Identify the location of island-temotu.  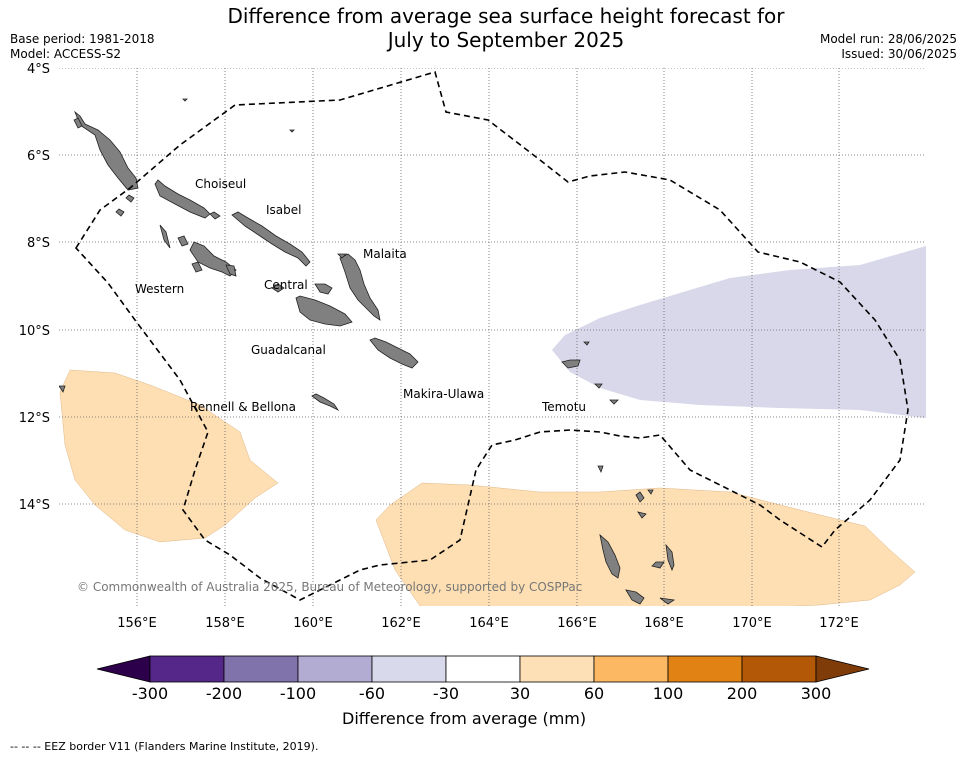
(571, 364).